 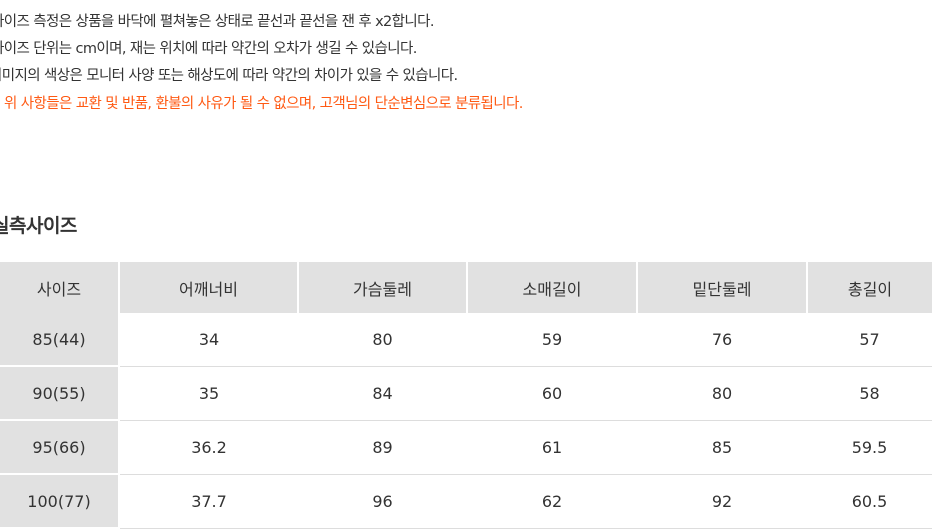 I want to click on value-cell: 60, so click(x=552, y=393).